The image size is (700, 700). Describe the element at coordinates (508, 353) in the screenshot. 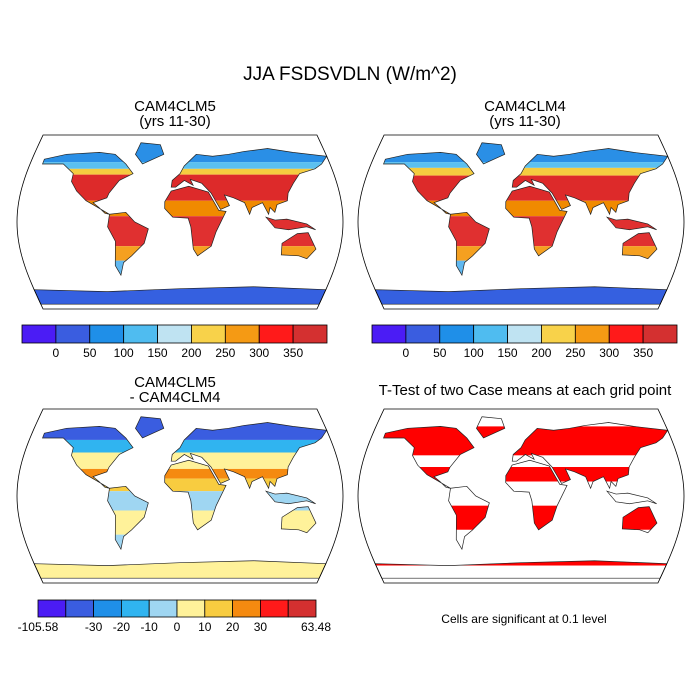

I see `colorbar-label: 150` at that location.